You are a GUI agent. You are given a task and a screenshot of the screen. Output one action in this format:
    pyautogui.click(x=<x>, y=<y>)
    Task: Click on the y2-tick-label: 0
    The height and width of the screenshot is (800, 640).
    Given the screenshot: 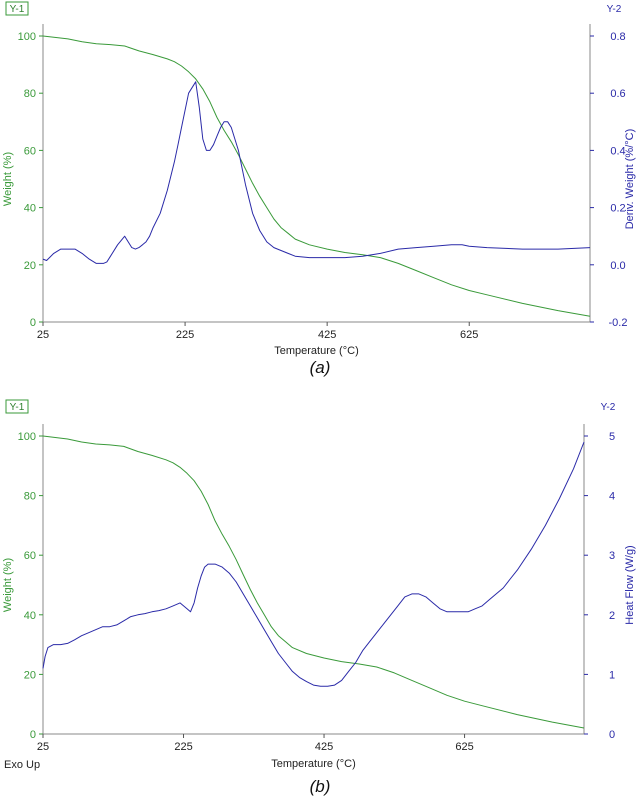 What is the action you would take?
    pyautogui.click(x=612, y=735)
    